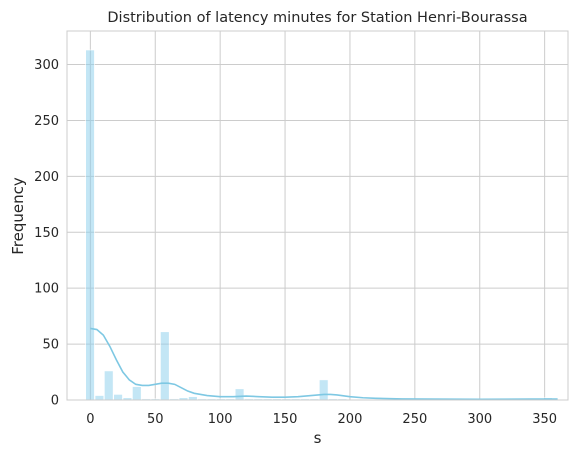  Describe the element at coordinates (318, 438) in the screenshot. I see `x-axis-label: s` at that location.